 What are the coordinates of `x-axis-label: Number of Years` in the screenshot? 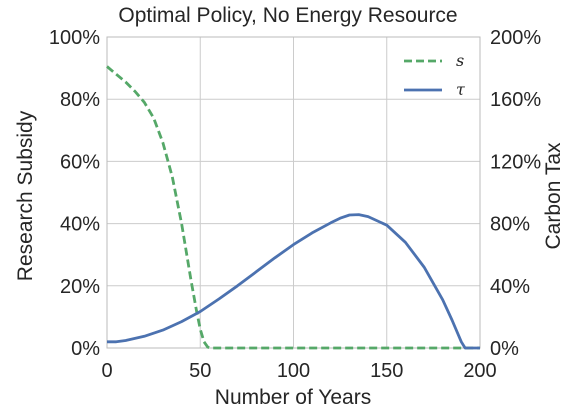 It's located at (293, 397).